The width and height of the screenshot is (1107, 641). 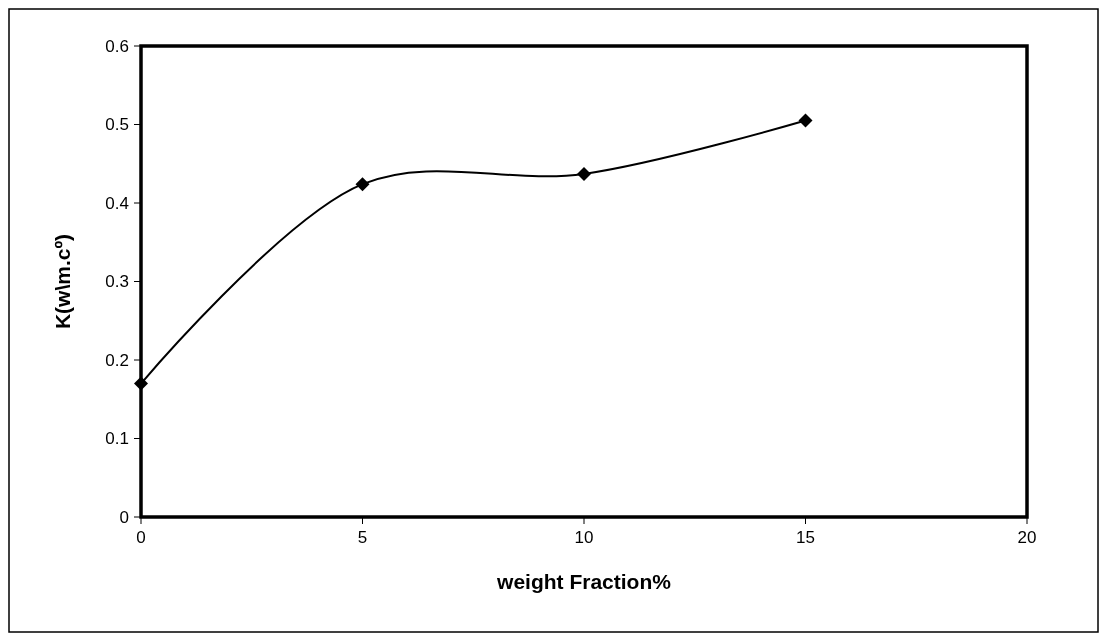 What do you see at coordinates (1027, 537) in the screenshot?
I see `x-tick-label: 20` at bounding box center [1027, 537].